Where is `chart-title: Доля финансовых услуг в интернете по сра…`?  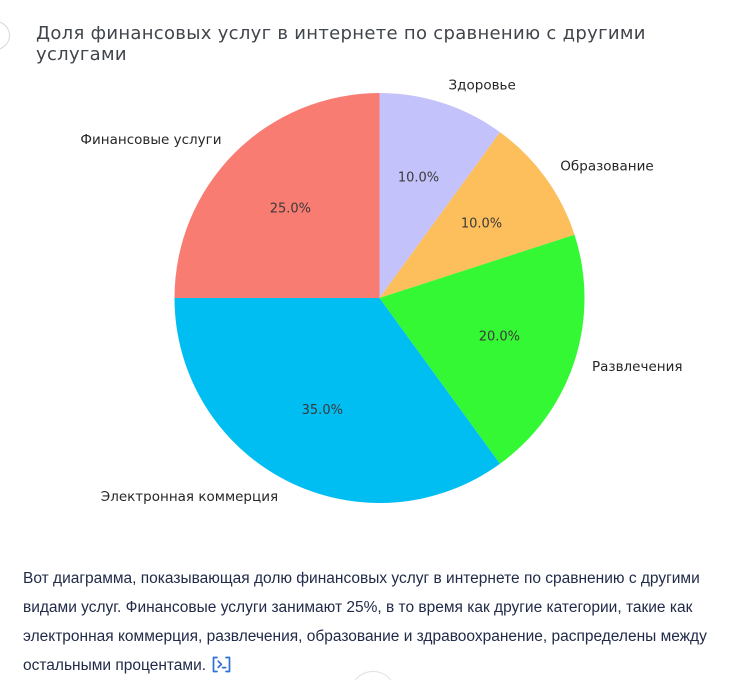
chart-title: Доля финансовых услуг в интернете по сра… is located at coordinates (341, 44).